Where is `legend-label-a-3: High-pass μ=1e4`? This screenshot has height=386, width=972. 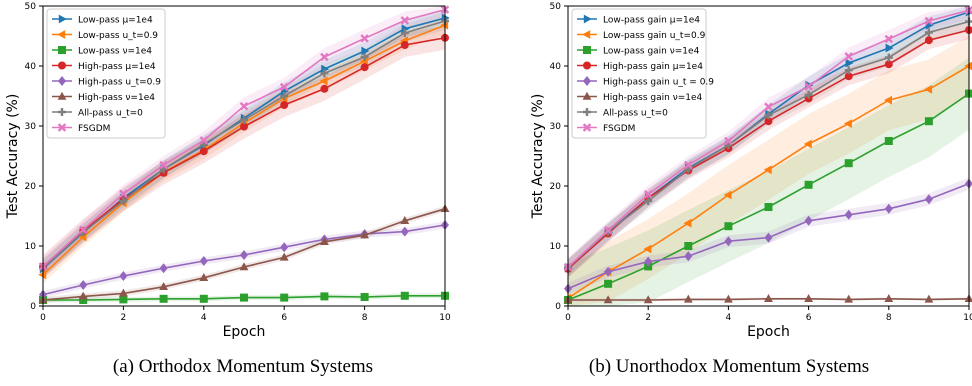
legend-label-a-3: High-pass μ=1e4 is located at coordinates (117, 67).